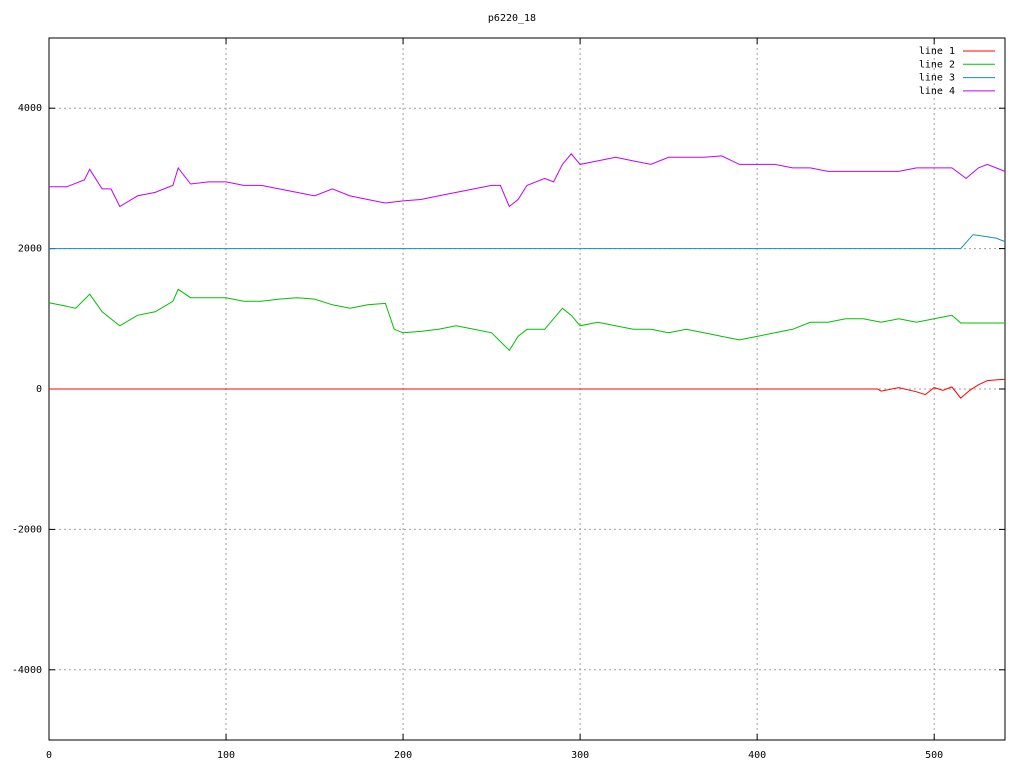 This screenshot has width=1024, height=768. What do you see at coordinates (580, 755) in the screenshot?
I see `x-tick-label: 300` at bounding box center [580, 755].